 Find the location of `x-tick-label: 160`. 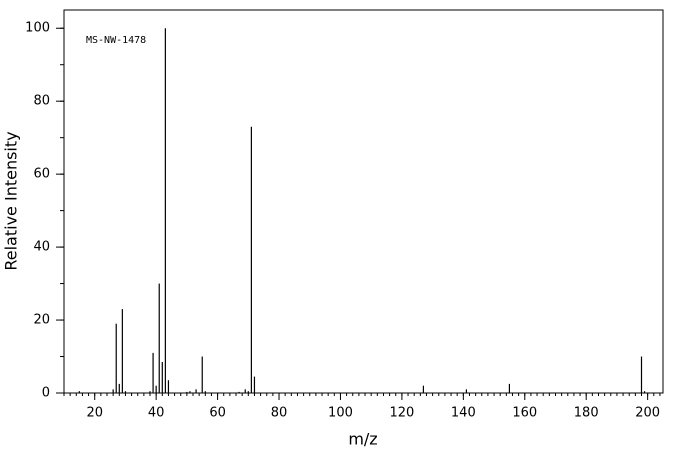

x-tick-label: 160 is located at coordinates (524, 413).